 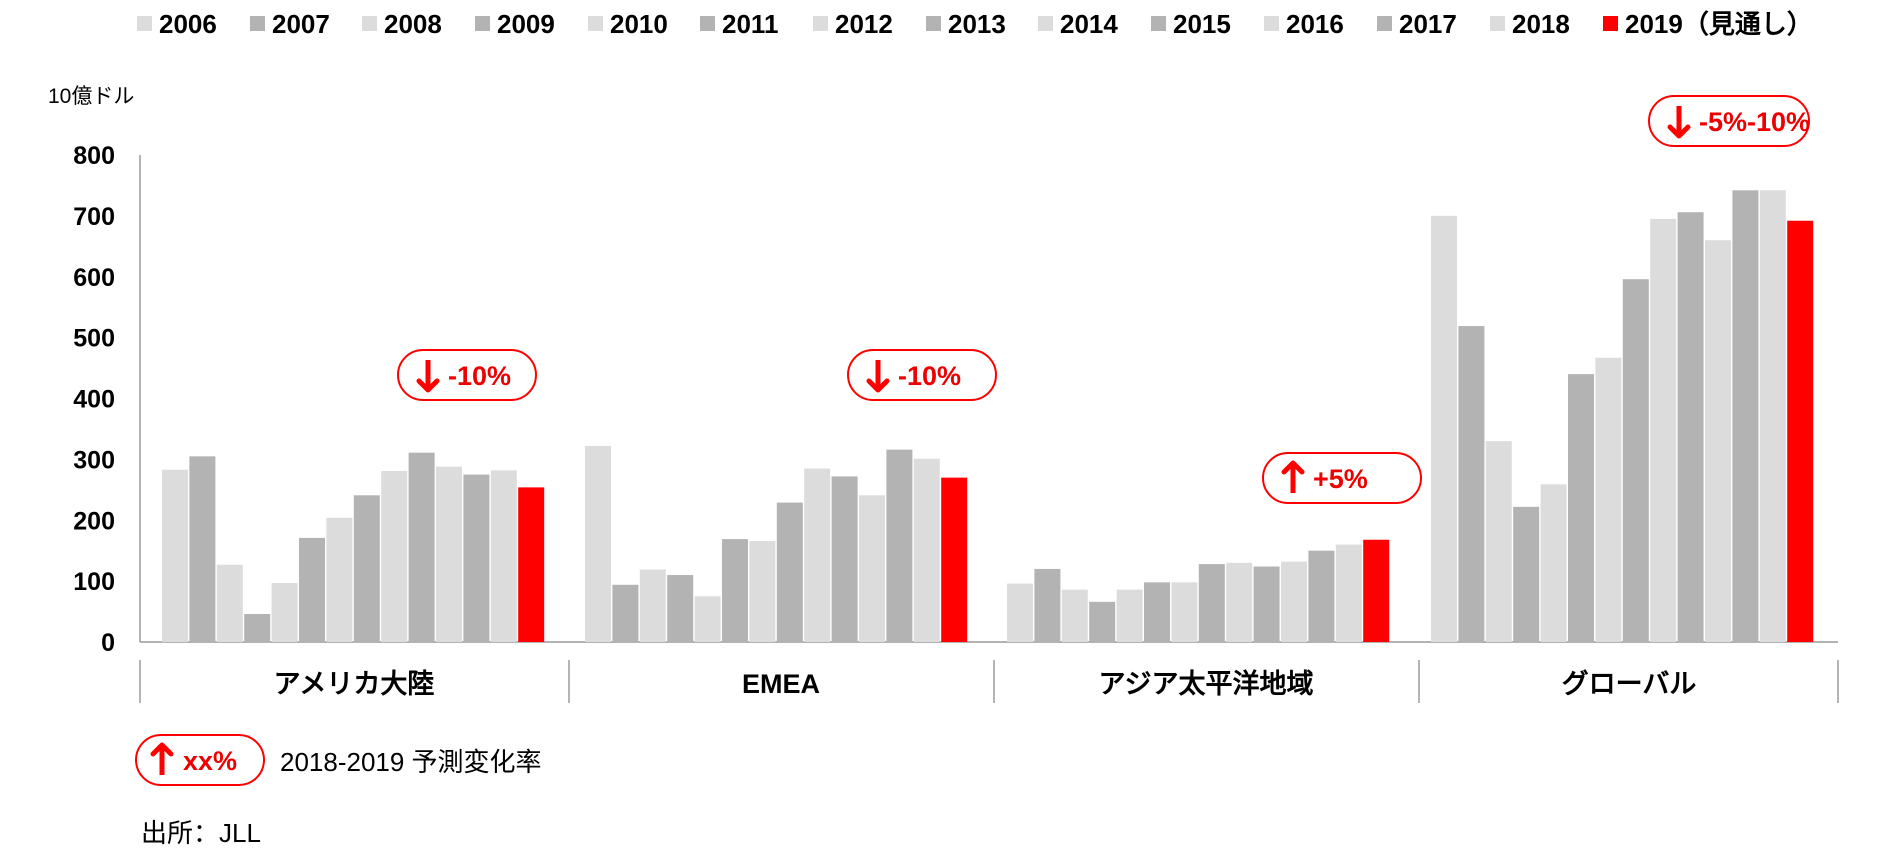 I want to click on legend-label: 2009, so click(x=526, y=24).